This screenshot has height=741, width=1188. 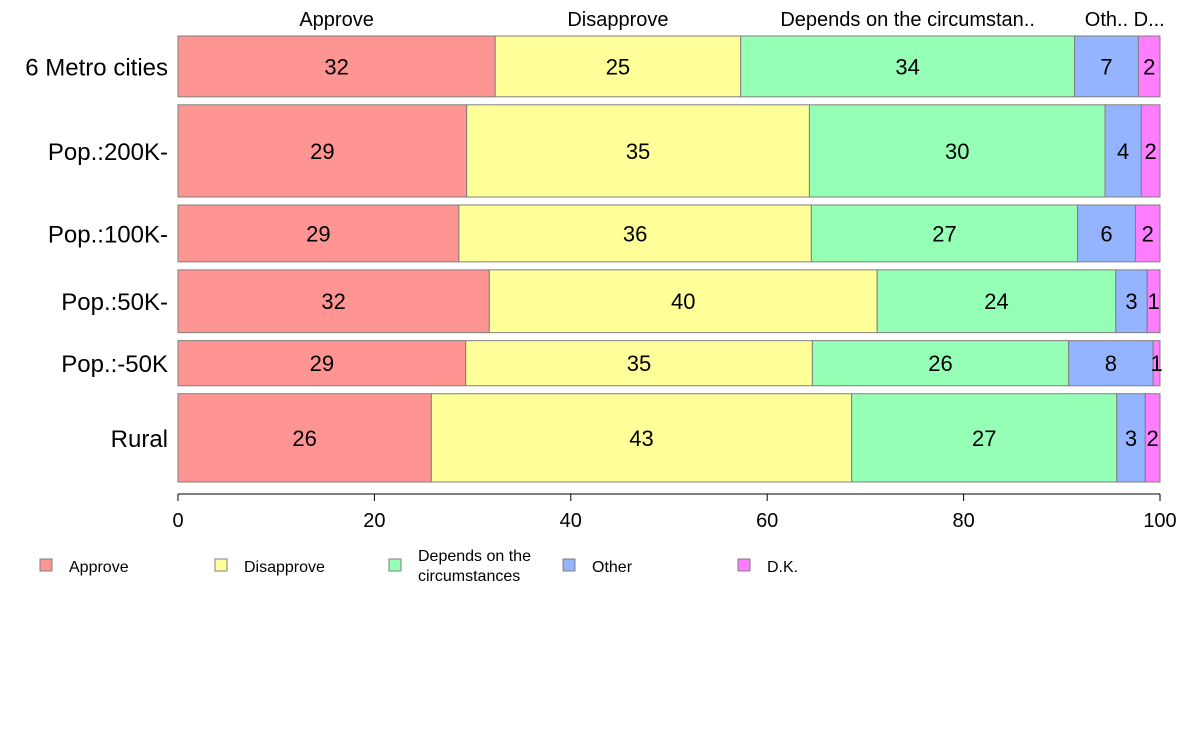 What do you see at coordinates (782, 567) in the screenshot?
I see `legend-label: D.K.` at bounding box center [782, 567].